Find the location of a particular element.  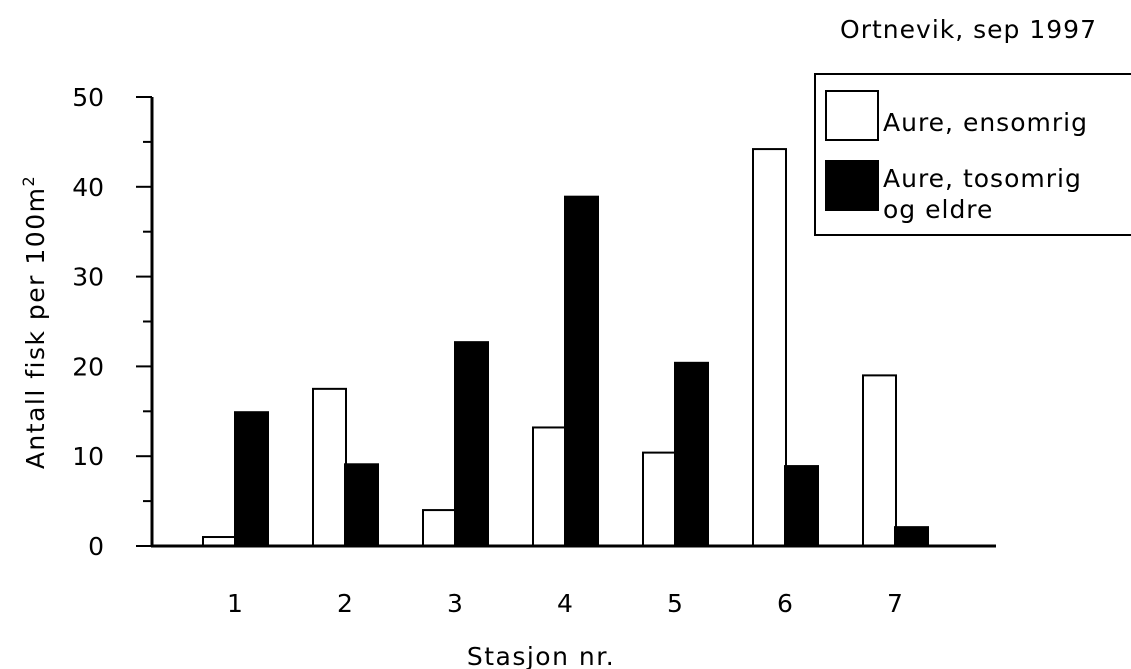

x-tick-label: 4 is located at coordinates (565, 603).